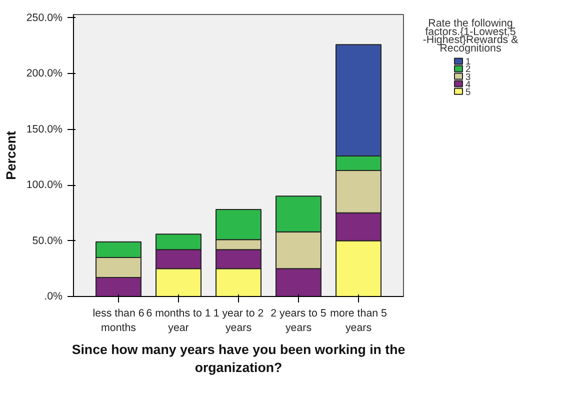 This screenshot has height=400, width=565. What do you see at coordinates (239, 358) in the screenshot?
I see `x-axis-title: Since how many years have you been working in the organization?` at bounding box center [239, 358].